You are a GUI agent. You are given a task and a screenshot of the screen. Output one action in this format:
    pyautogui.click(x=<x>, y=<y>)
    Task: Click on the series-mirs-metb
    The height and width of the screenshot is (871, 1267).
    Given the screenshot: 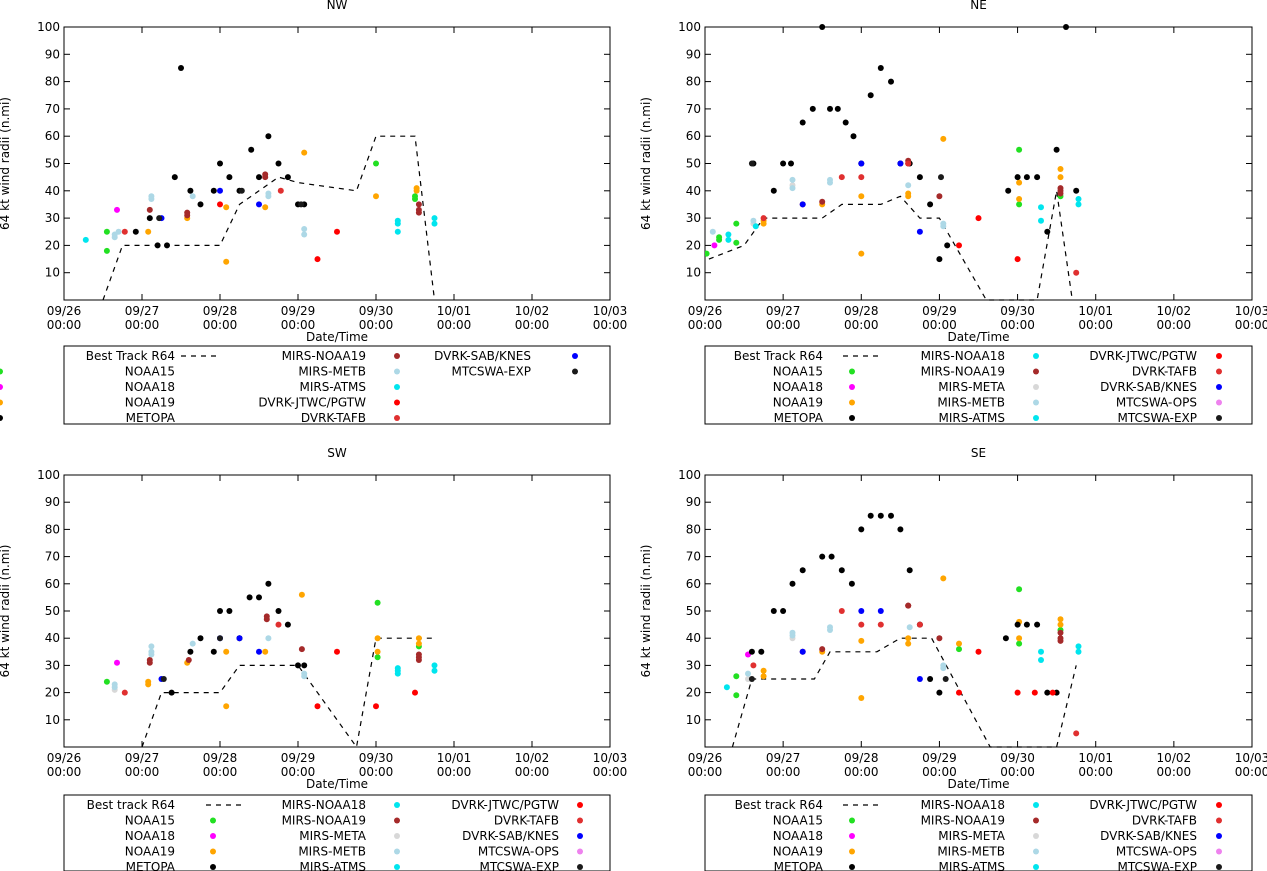 What is the action you would take?
    pyautogui.click(x=209, y=215)
    